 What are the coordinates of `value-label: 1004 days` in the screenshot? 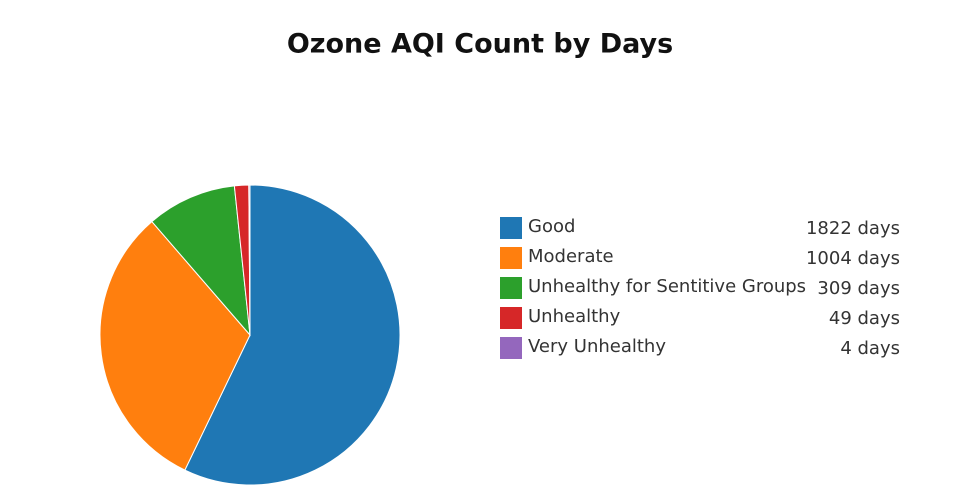 It's located at (853, 258).